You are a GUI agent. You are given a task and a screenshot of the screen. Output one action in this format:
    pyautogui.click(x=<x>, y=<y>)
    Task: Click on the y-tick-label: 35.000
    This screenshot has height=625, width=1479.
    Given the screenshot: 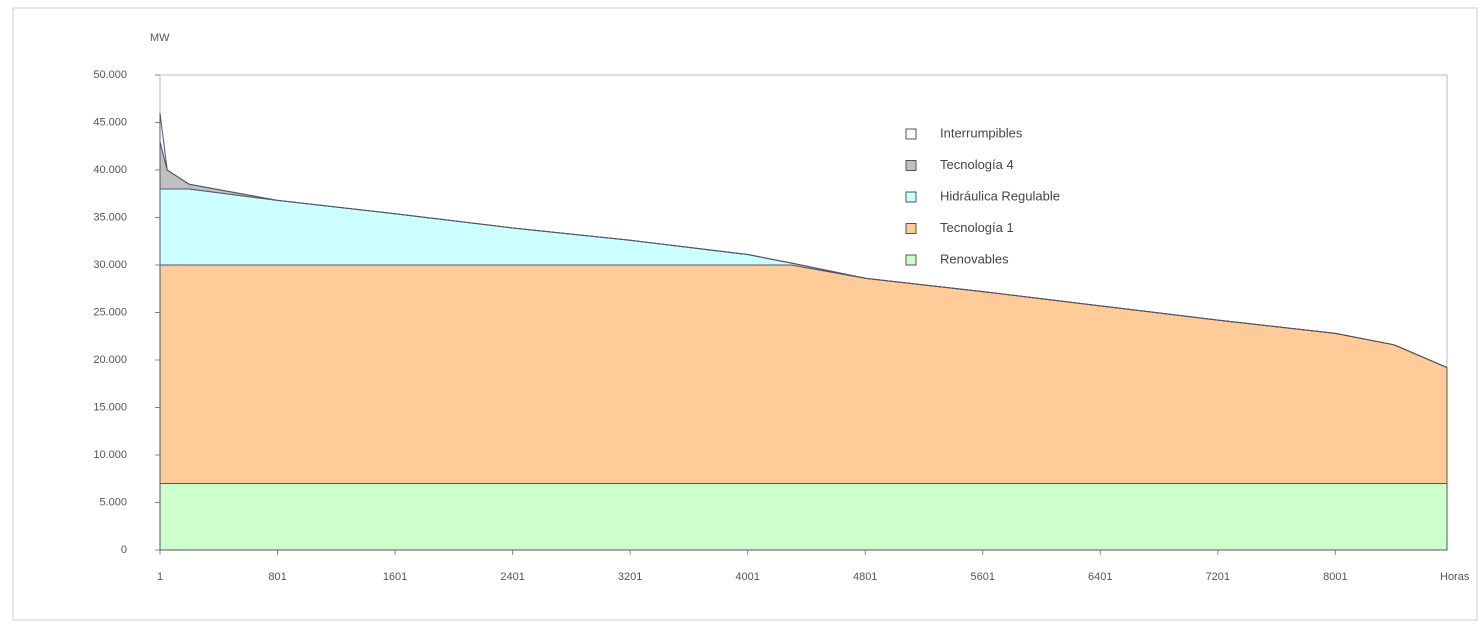 What is the action you would take?
    pyautogui.click(x=110, y=217)
    